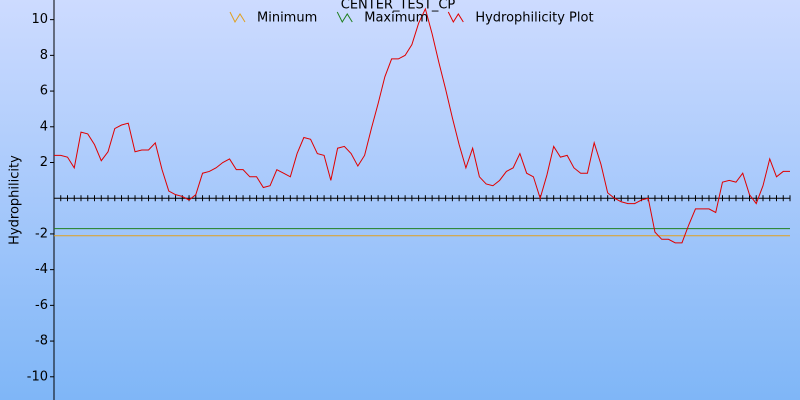  What do you see at coordinates (396, 18) in the screenshot?
I see `legend-label: Maximum` at bounding box center [396, 18].